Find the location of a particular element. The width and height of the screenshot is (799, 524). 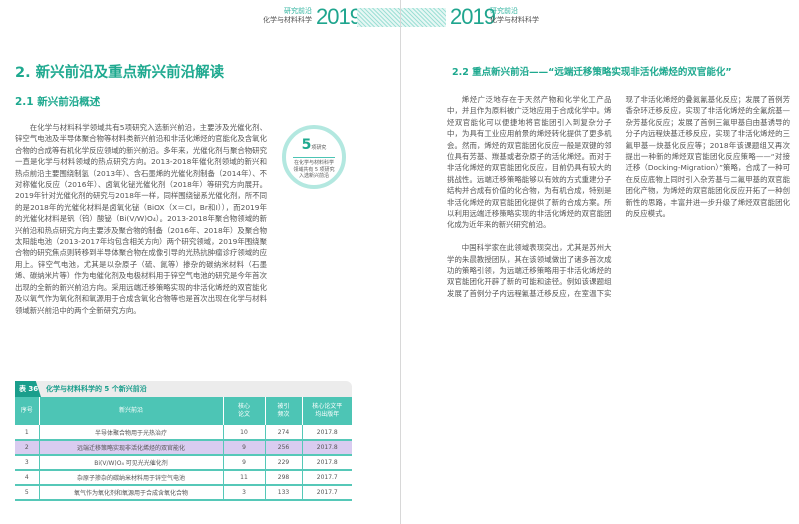

col-header-index: 序号 is located at coordinates (27, 411).